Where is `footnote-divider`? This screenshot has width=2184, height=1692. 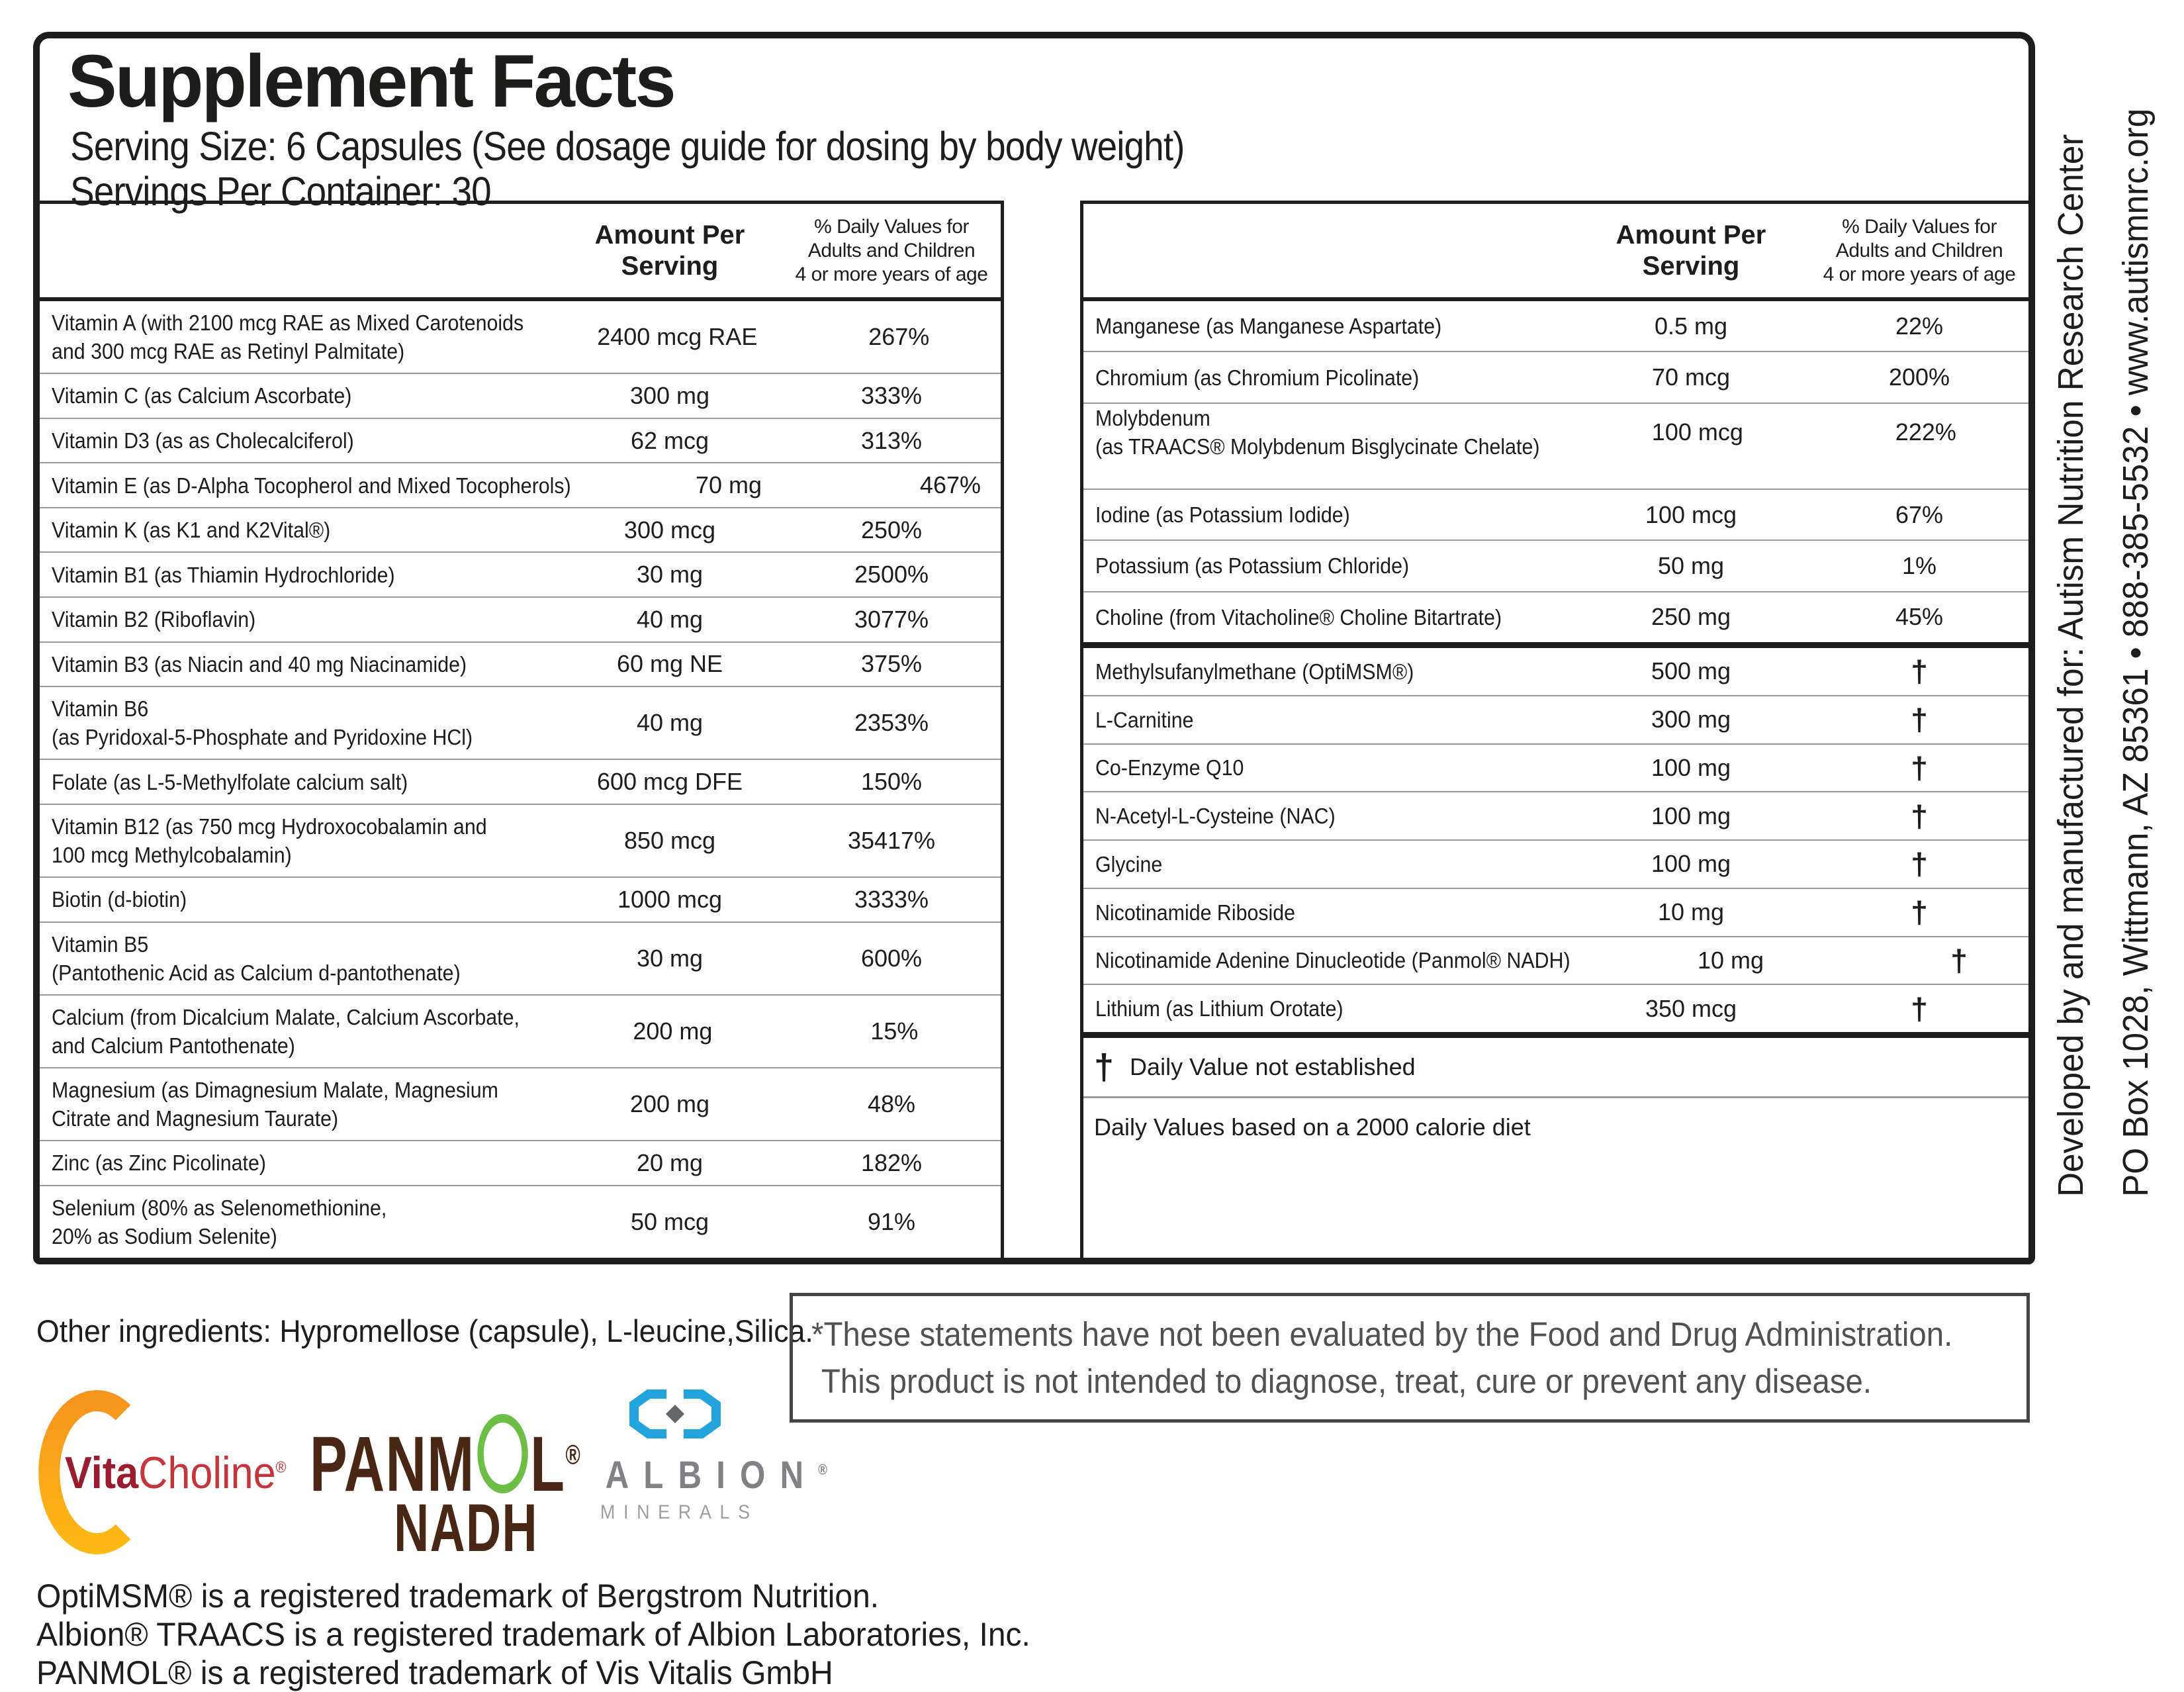 footnote-divider is located at coordinates (1555, 1097).